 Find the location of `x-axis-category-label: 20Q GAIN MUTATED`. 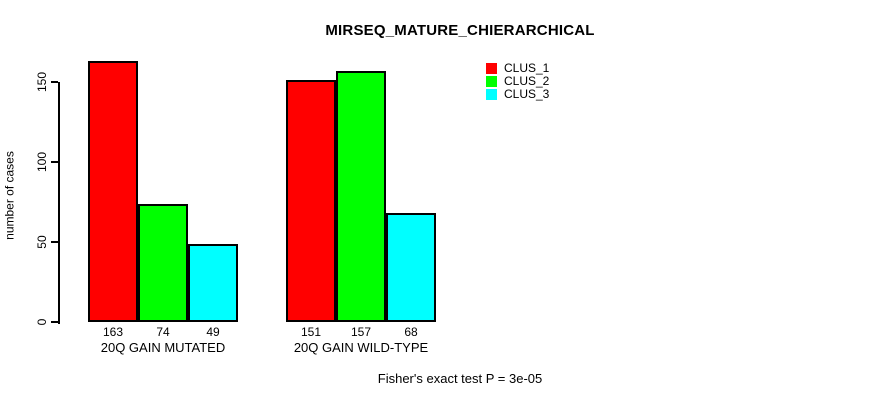

x-axis-category-label: 20Q GAIN MUTATED is located at coordinates (163, 347).